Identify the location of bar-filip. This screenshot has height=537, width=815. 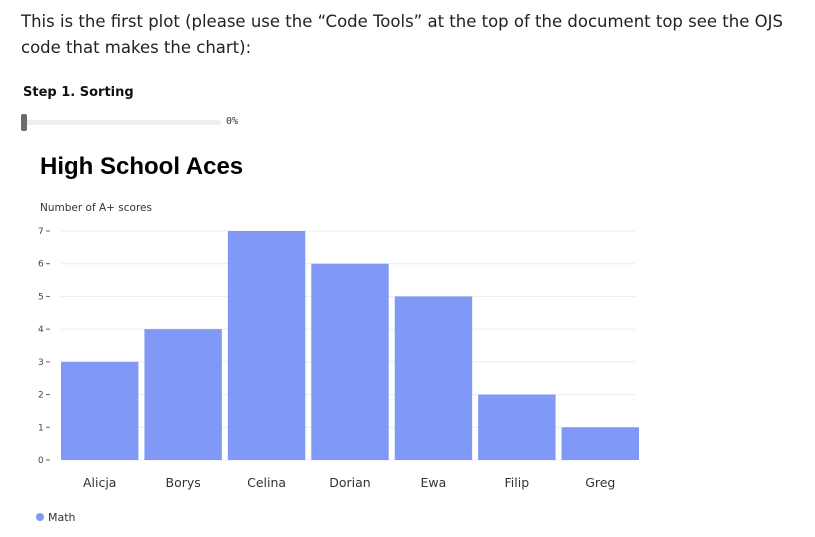
(517, 427).